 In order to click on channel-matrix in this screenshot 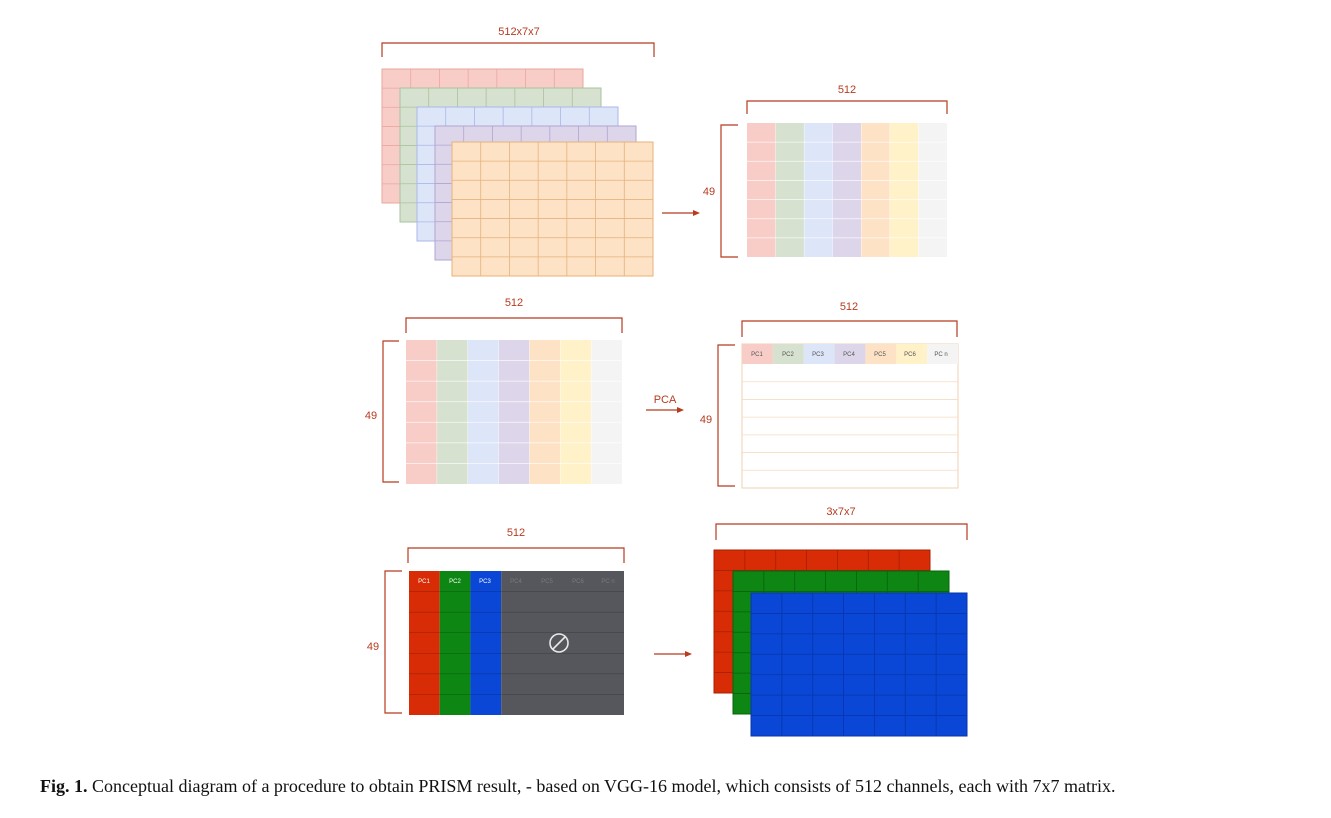, I will do `click(514, 412)`.